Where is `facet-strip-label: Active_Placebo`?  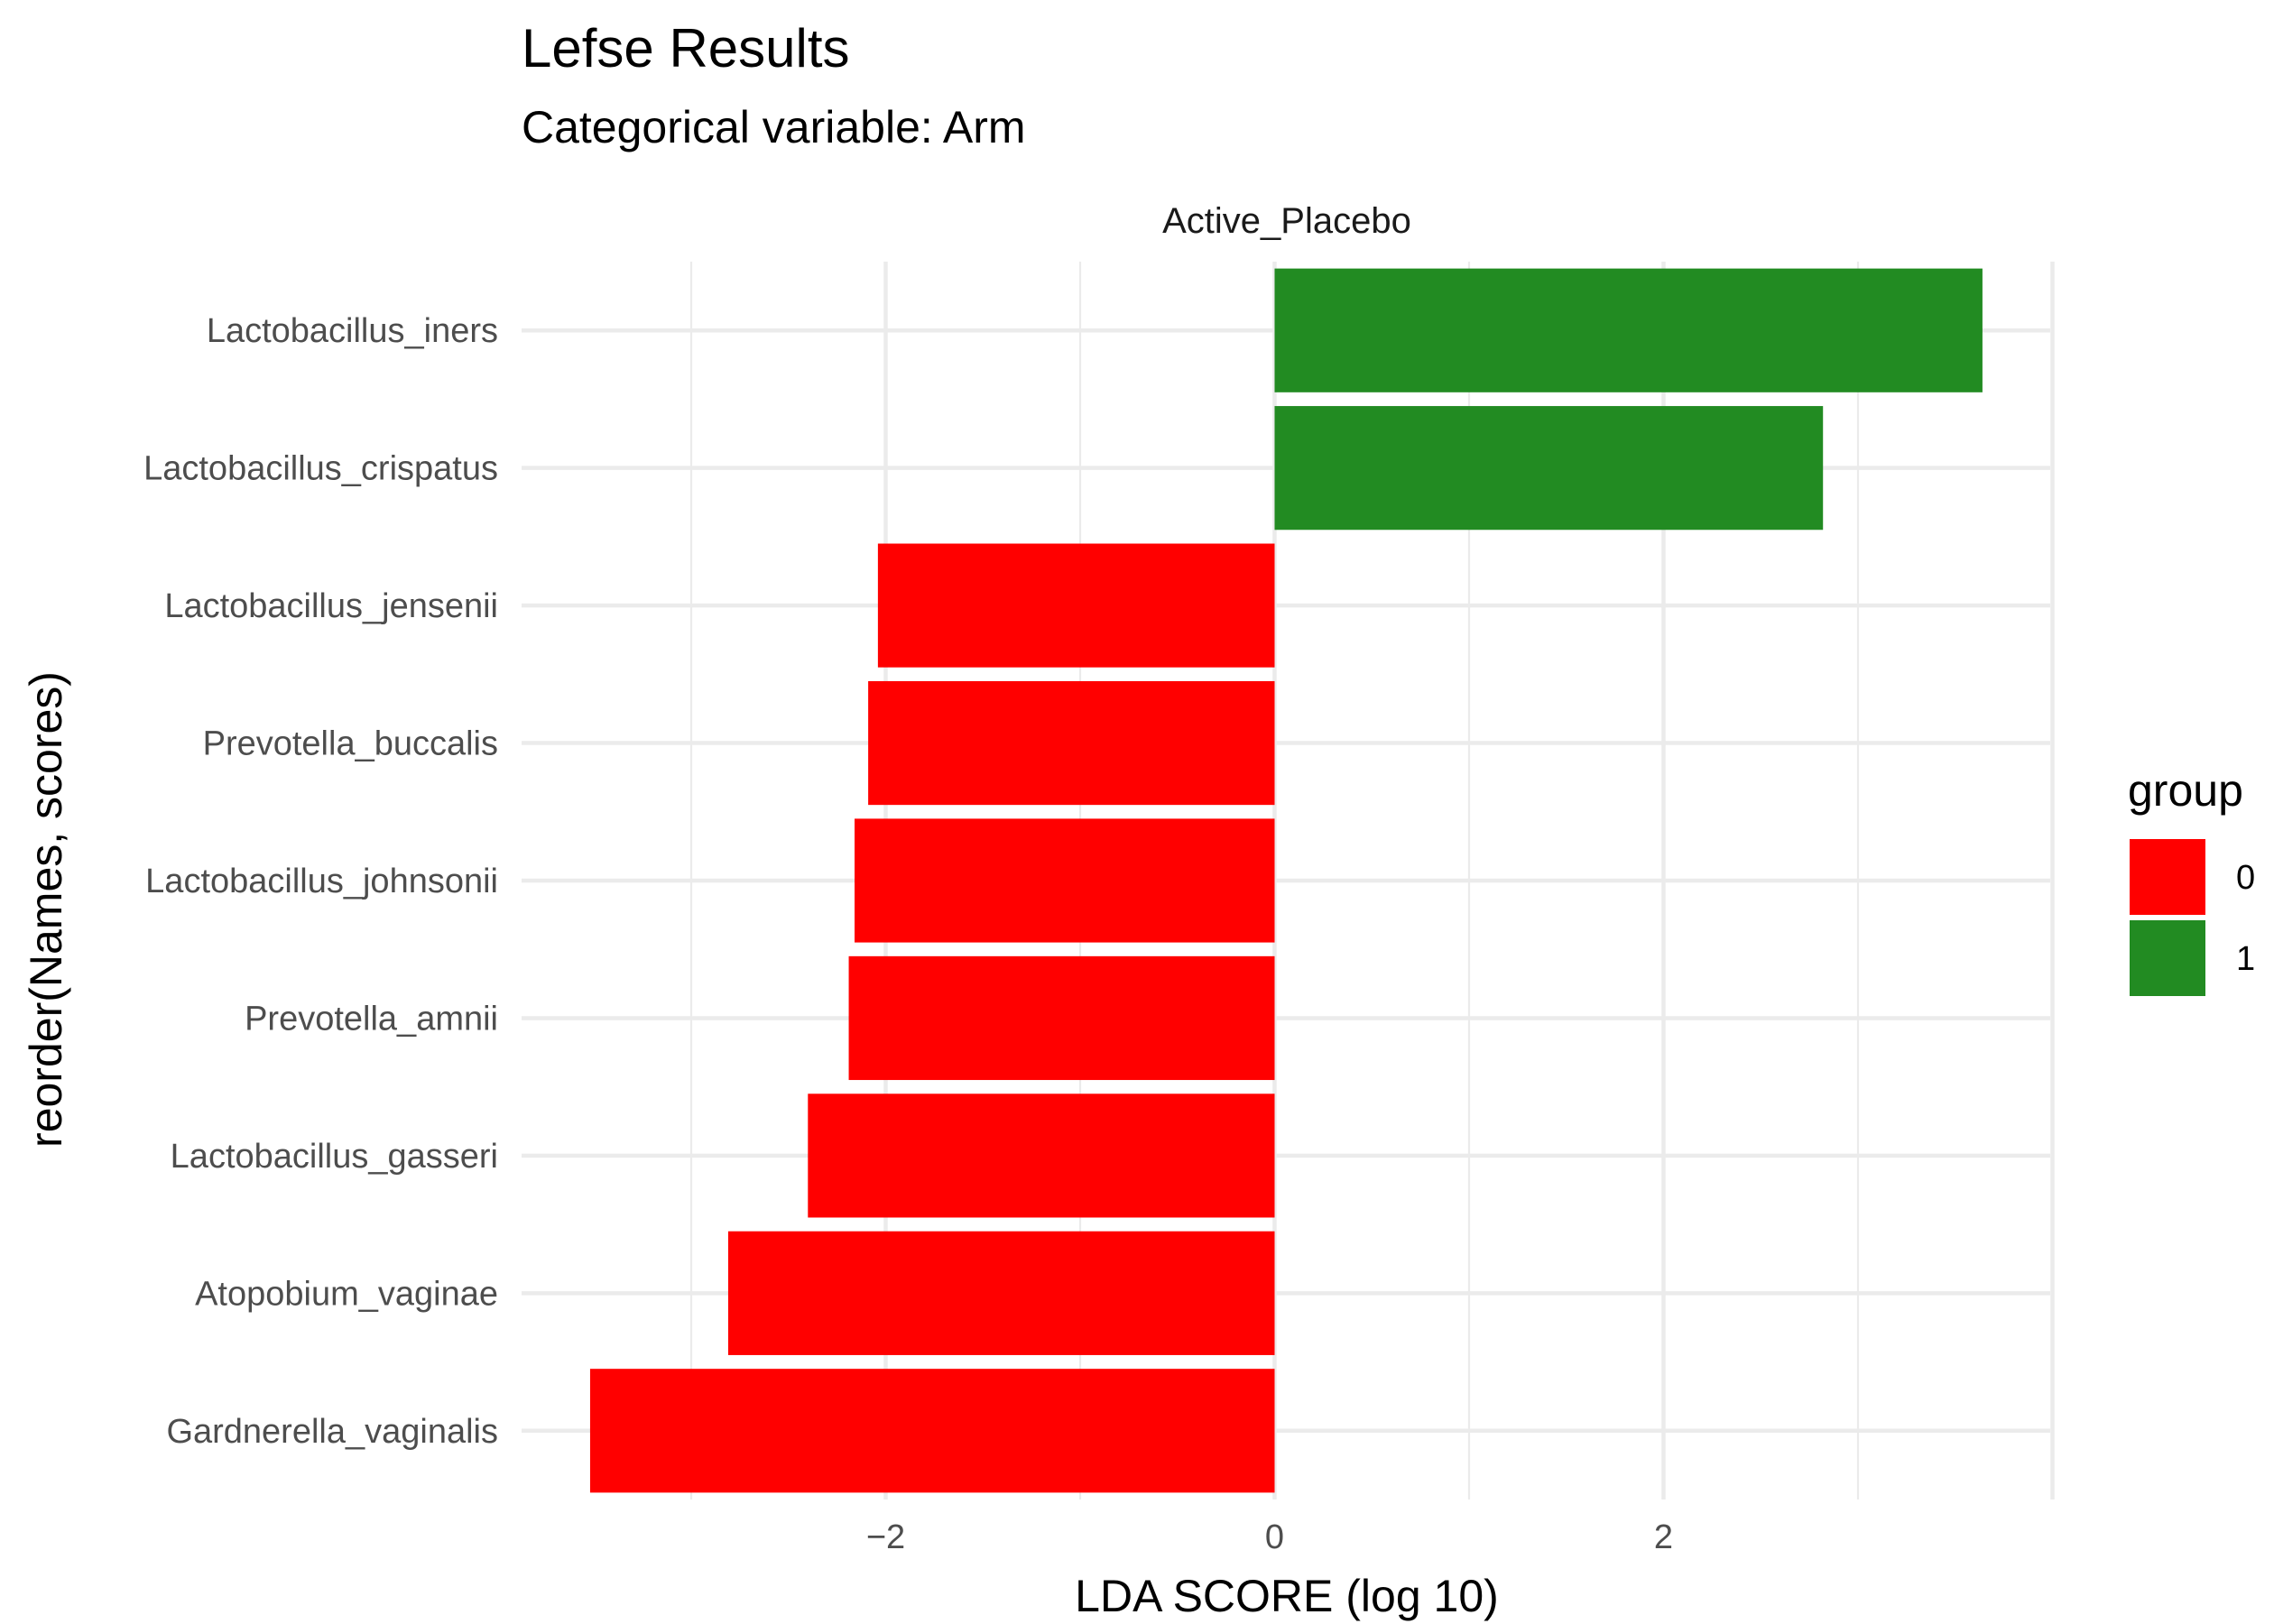 facet-strip-label: Active_Placebo is located at coordinates (1287, 221).